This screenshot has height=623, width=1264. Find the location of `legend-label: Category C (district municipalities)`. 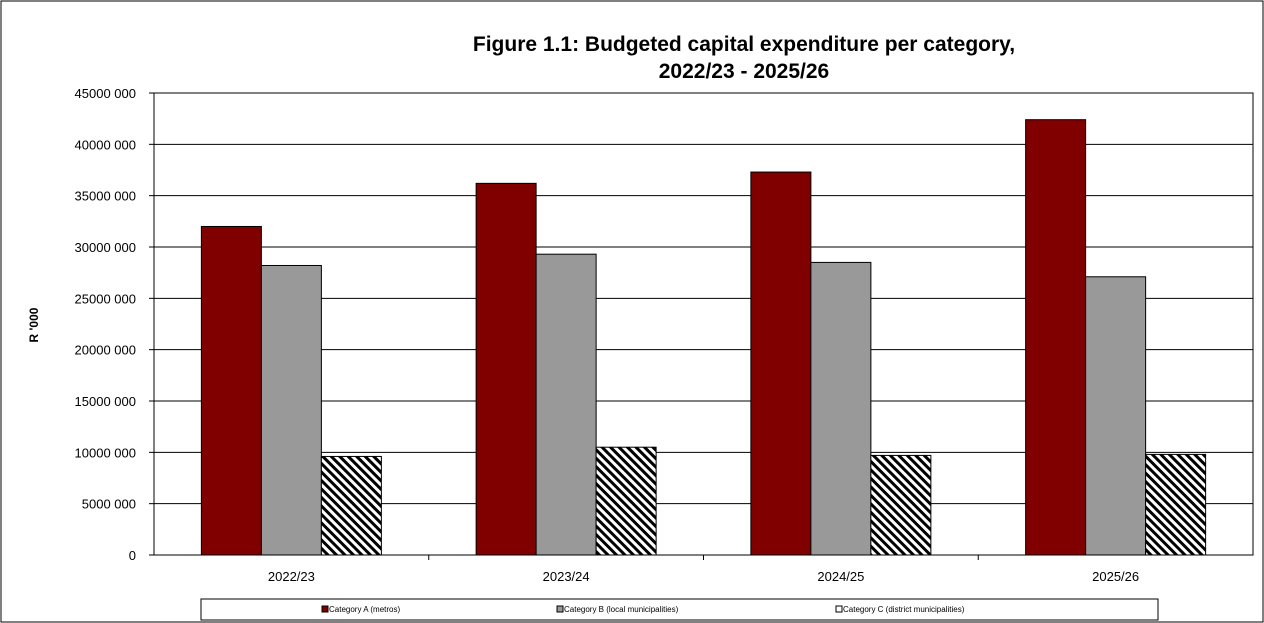

legend-label: Category C (district municipalities) is located at coordinates (904, 609).